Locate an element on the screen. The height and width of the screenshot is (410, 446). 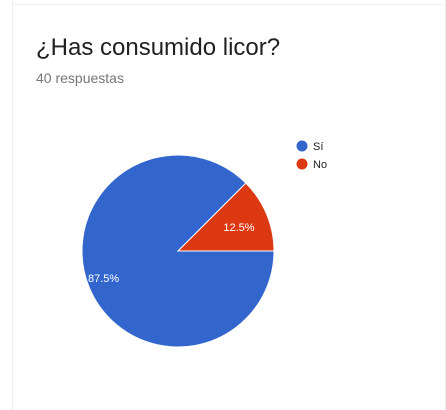
legend-label: Sí is located at coordinates (318, 147).